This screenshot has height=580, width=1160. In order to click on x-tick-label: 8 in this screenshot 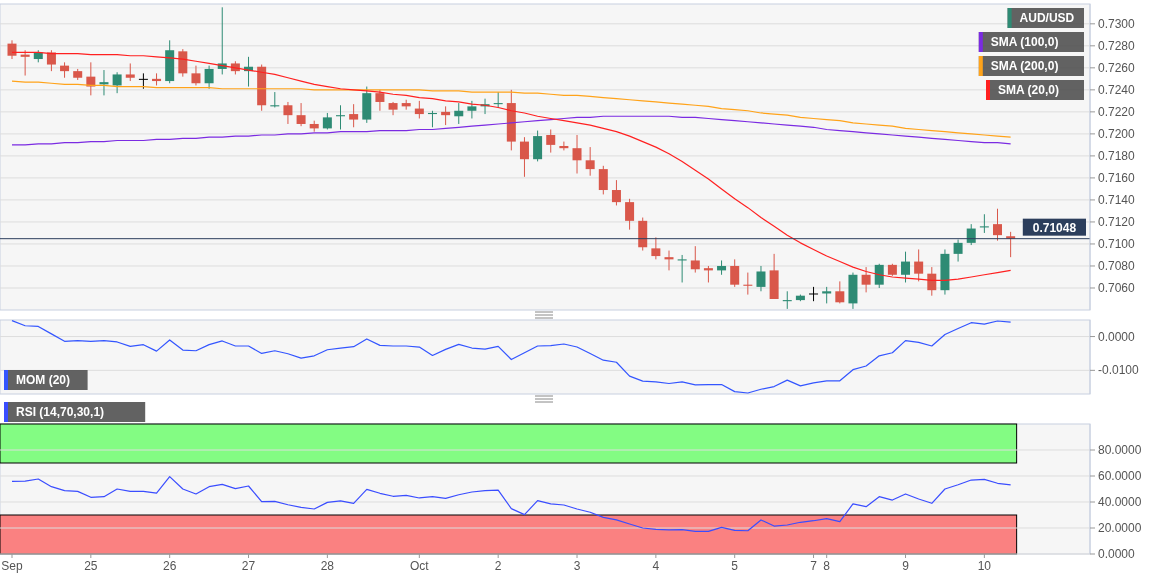, I will do `click(827, 566)`.